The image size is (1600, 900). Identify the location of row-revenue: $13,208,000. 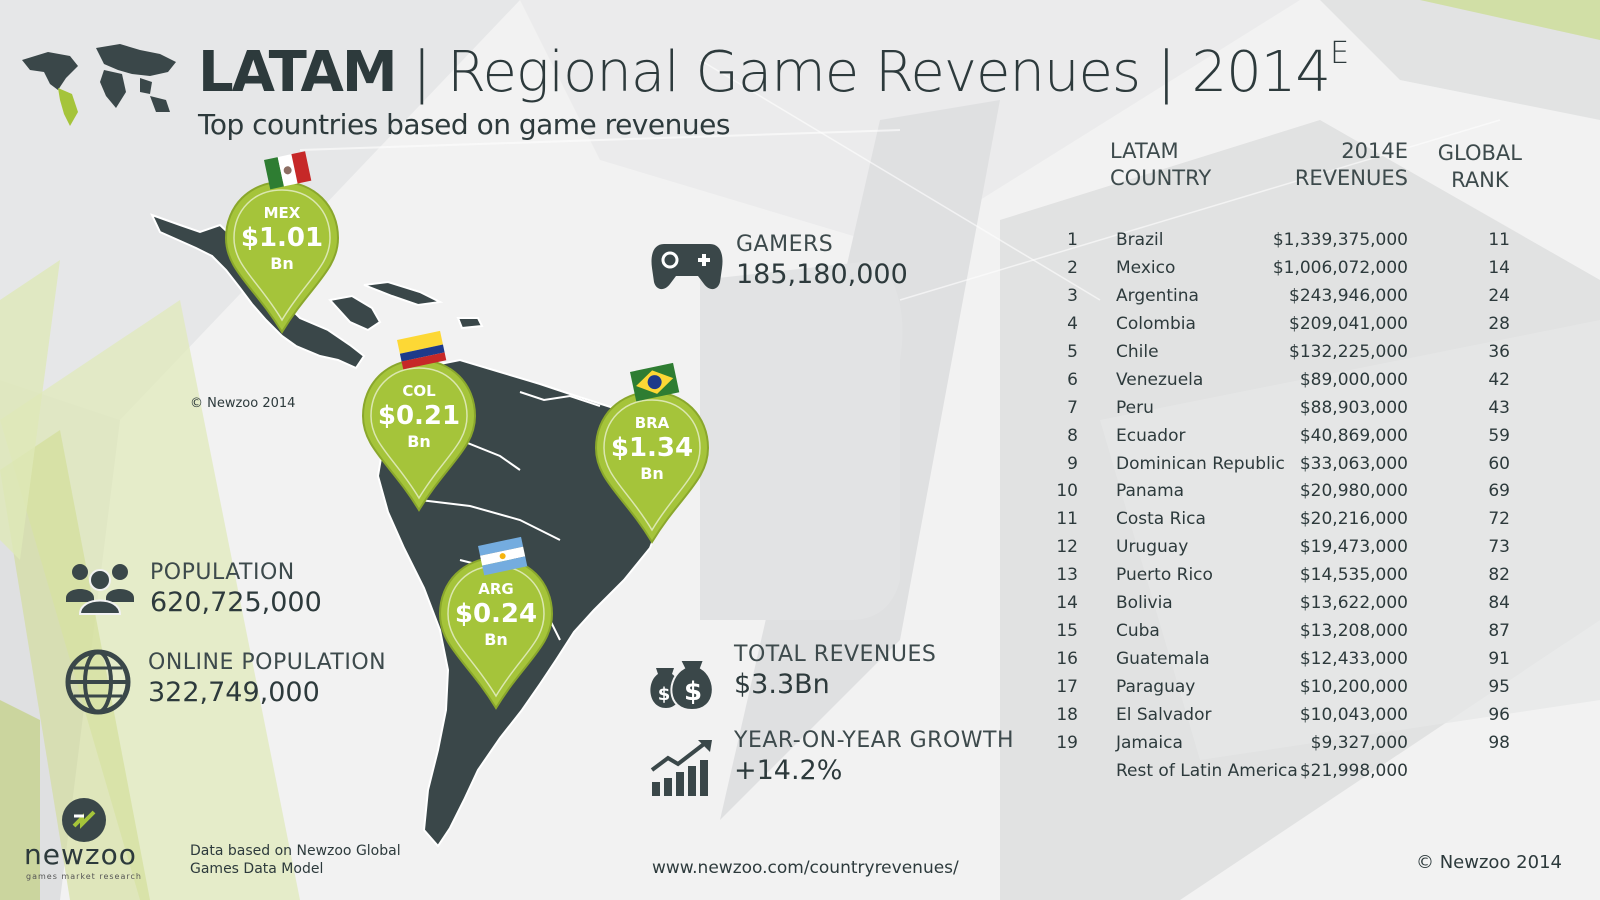
(1353, 631).